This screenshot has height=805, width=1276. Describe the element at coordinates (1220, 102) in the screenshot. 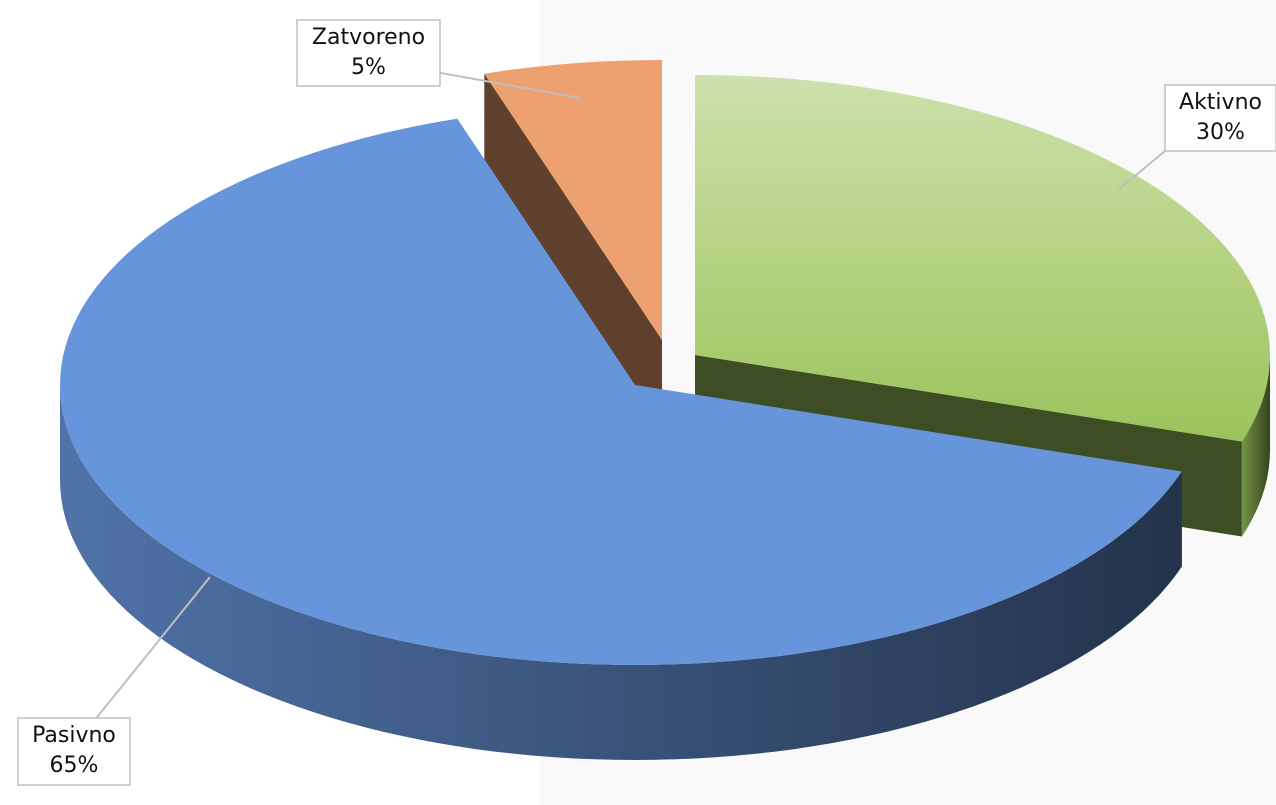

I see `category-label: Aktivno` at that location.